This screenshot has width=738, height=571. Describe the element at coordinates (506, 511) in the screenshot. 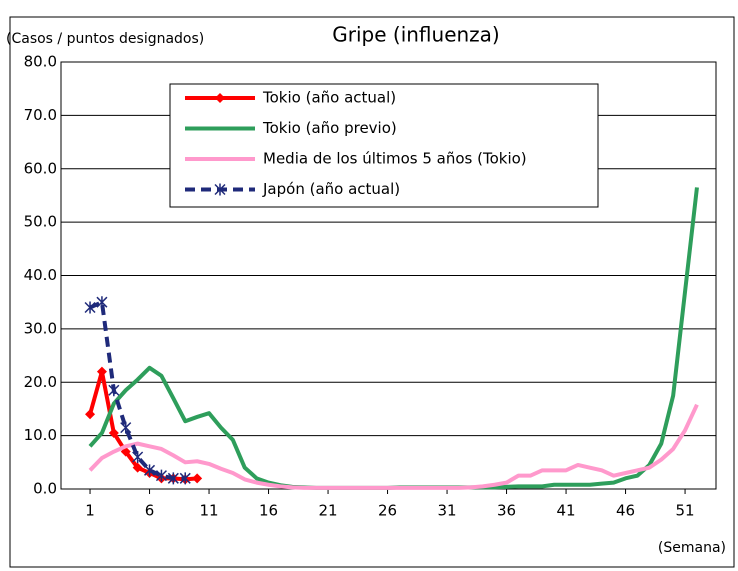

I see `x-tick-label: 36` at that location.